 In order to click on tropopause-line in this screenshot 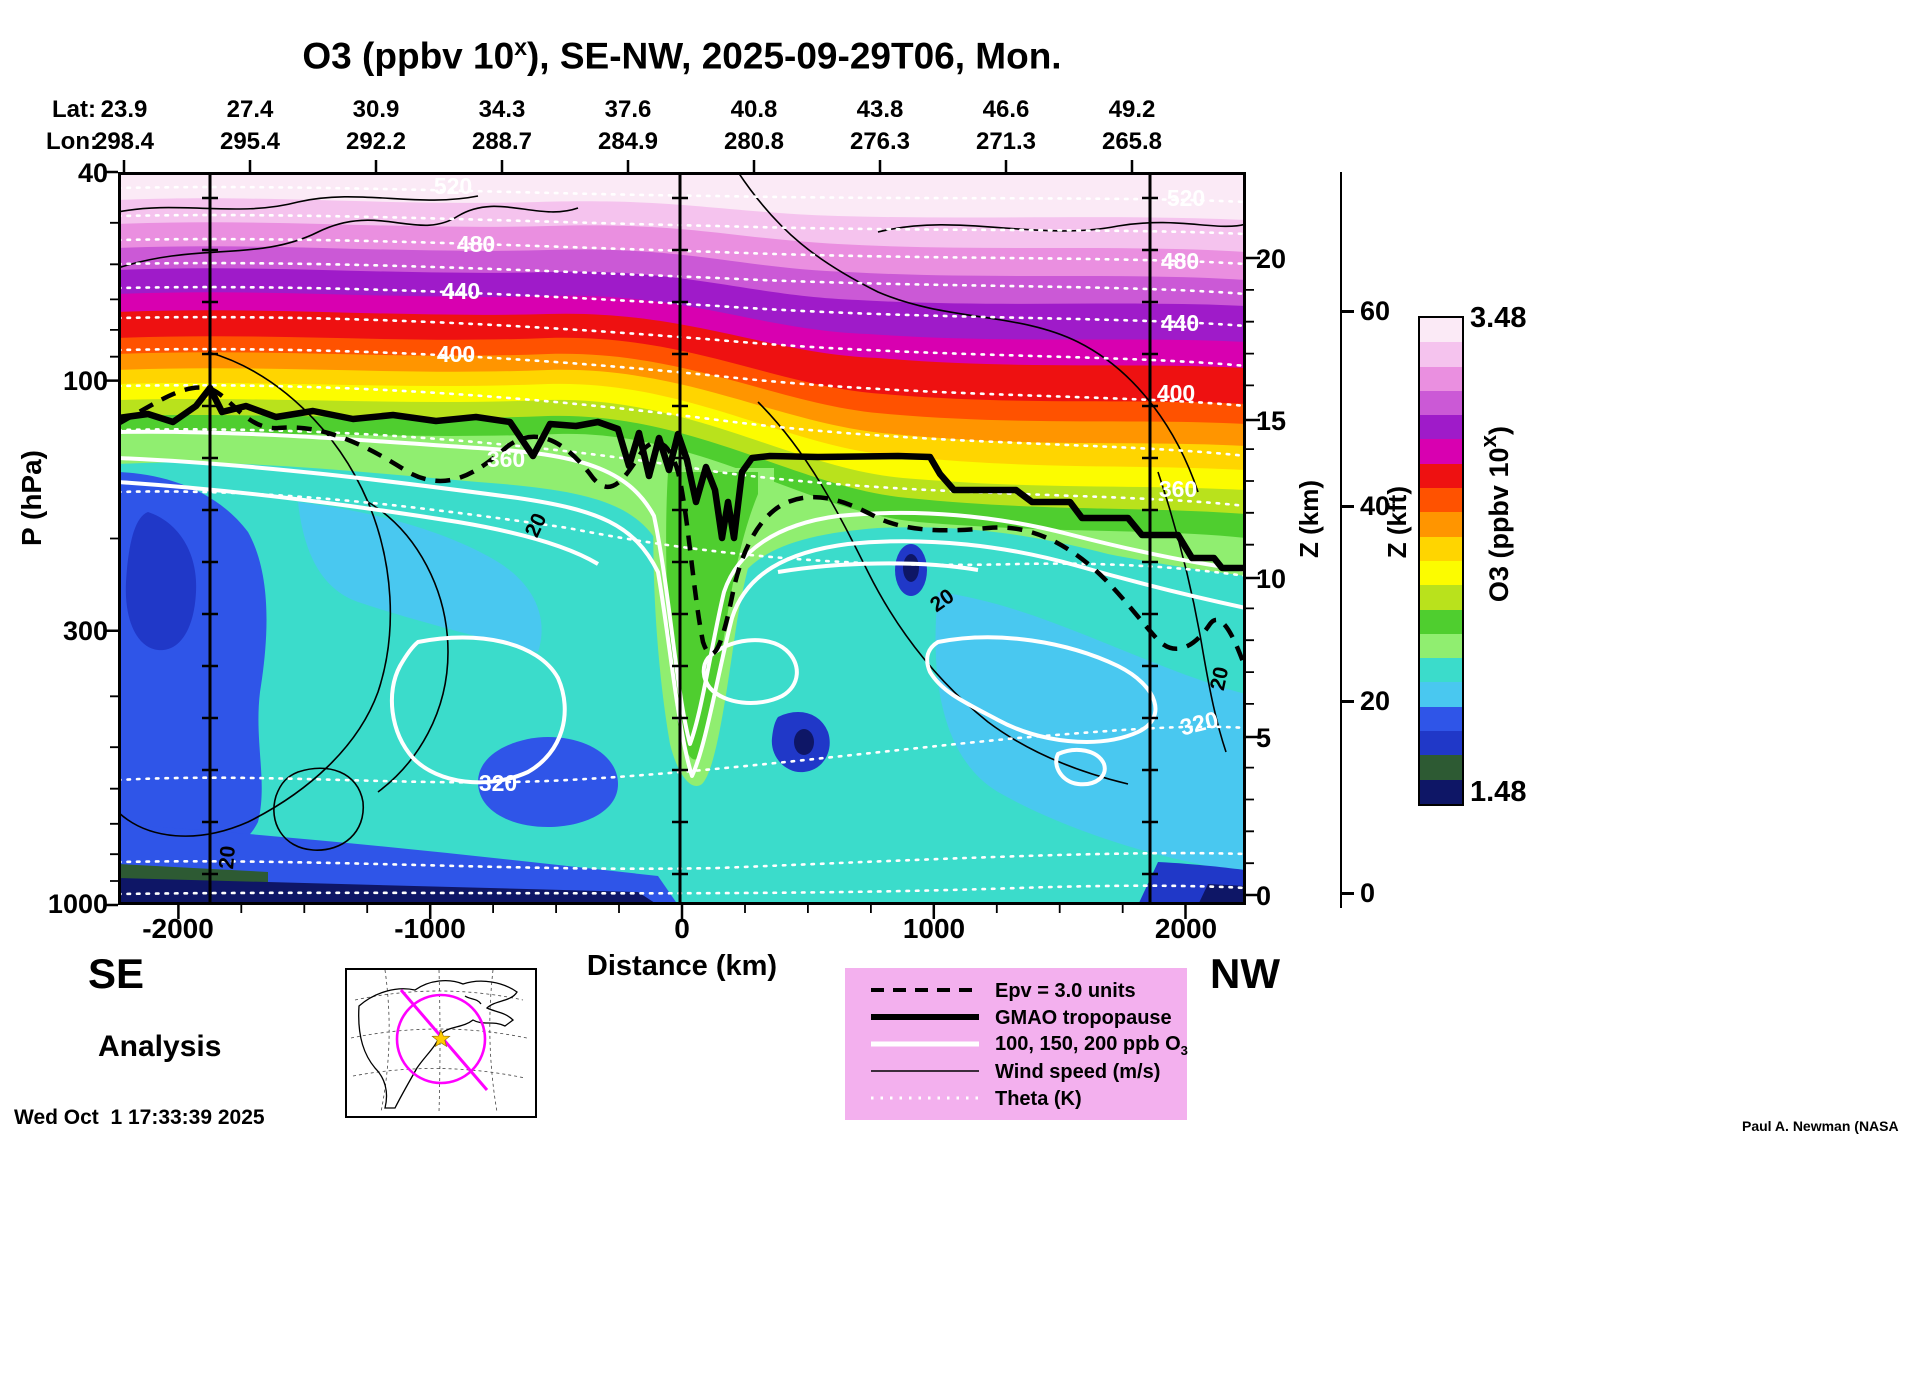, I will do `click(682, 478)`.